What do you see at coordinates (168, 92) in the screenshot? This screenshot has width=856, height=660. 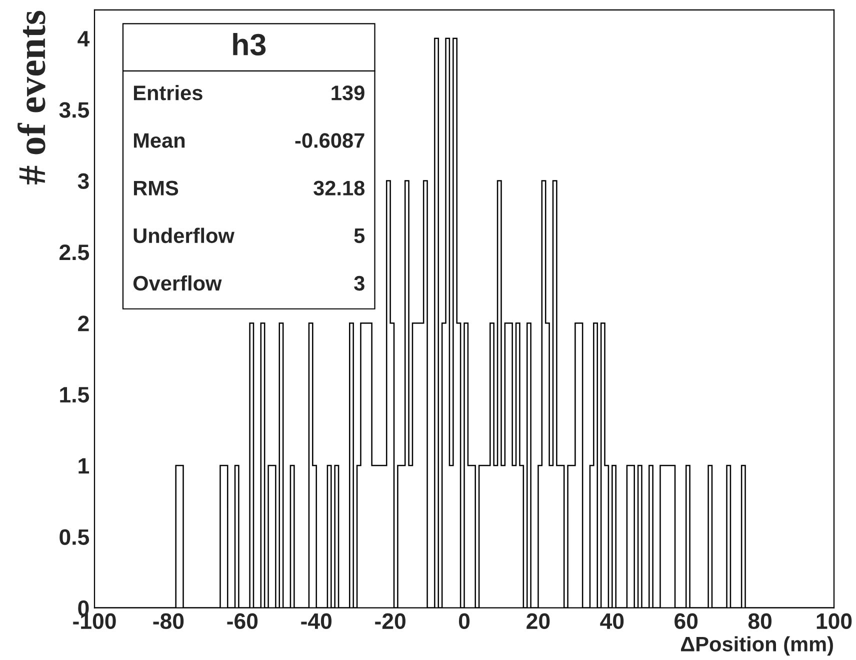 I see `annotation: Entries` at bounding box center [168, 92].